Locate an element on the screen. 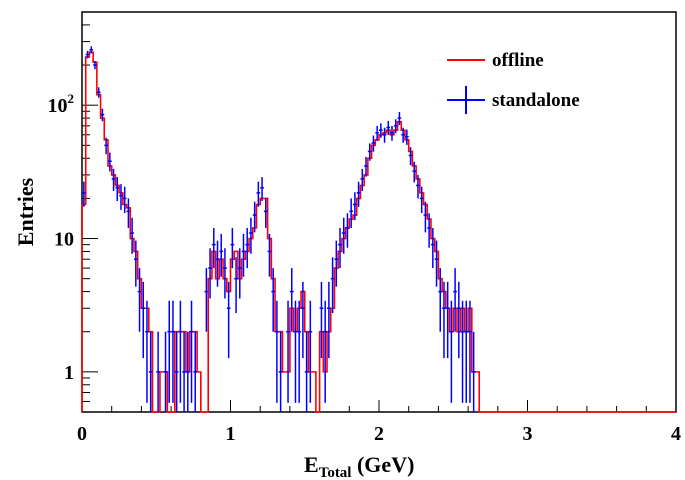 The image size is (685, 480). y-tick-label: 10 is located at coordinates (64, 240).